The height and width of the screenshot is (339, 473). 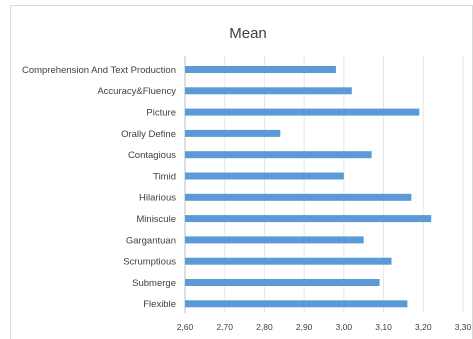 What do you see at coordinates (185, 327) in the screenshot?
I see `x-tick-label: 2,60` at bounding box center [185, 327].